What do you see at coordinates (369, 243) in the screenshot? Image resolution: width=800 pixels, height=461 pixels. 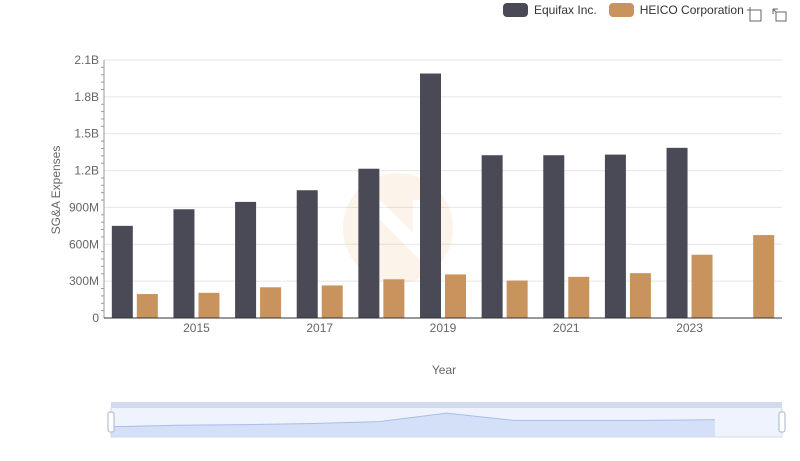 I see `bar-equifax-2018` at bounding box center [369, 243].